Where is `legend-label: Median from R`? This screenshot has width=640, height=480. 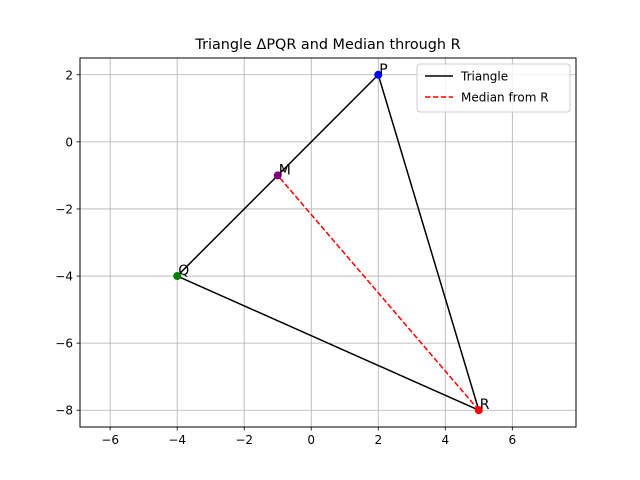 legend-label: Median from R is located at coordinates (505, 98).